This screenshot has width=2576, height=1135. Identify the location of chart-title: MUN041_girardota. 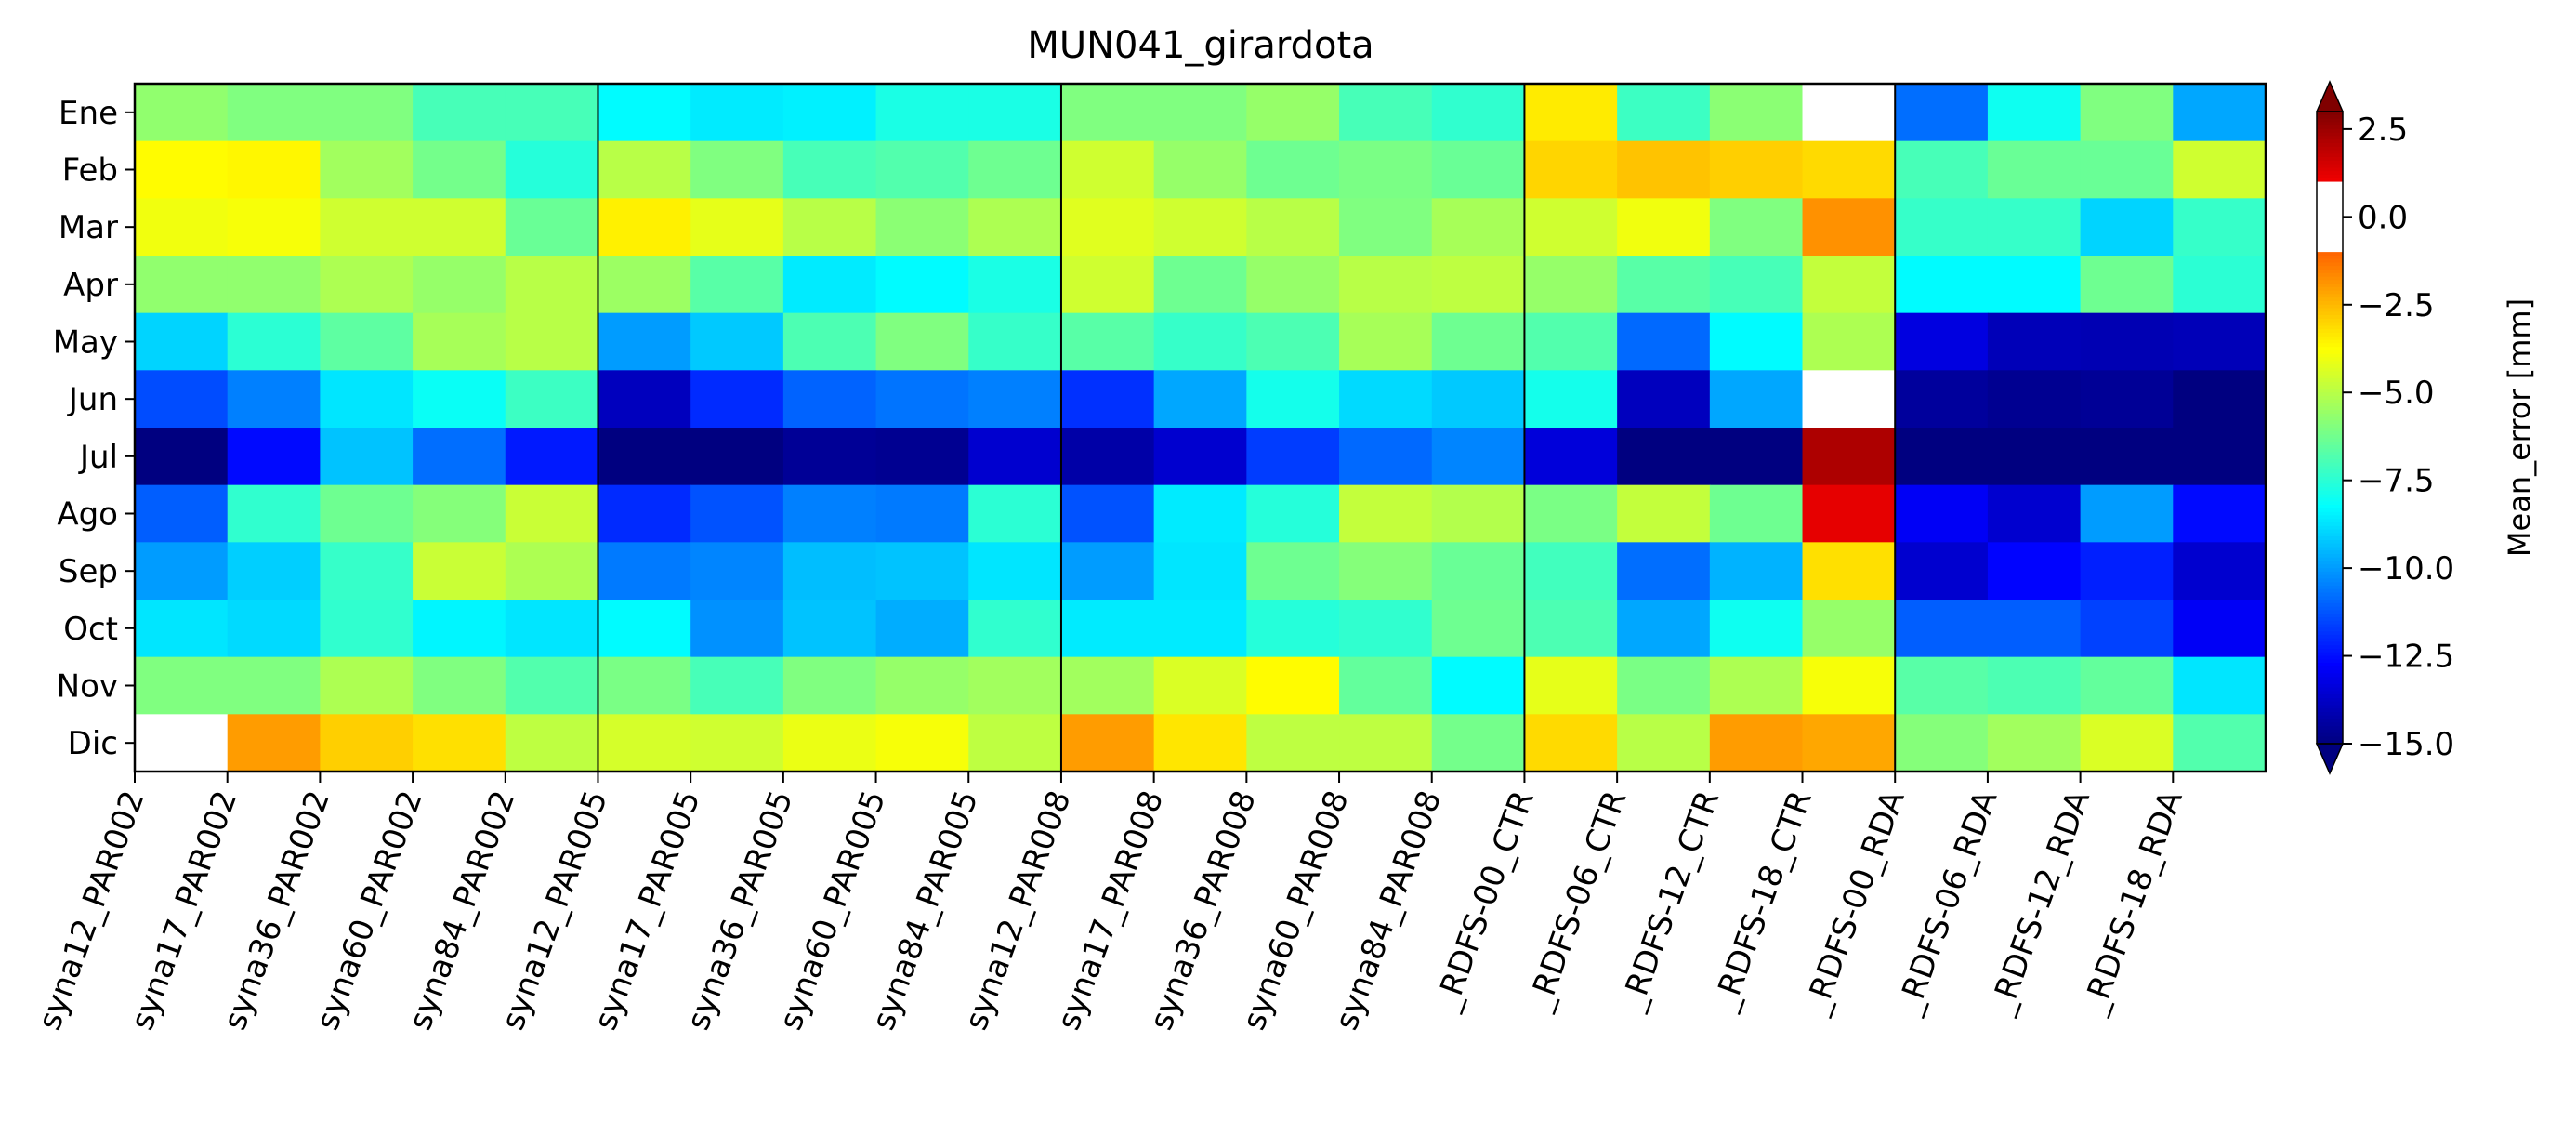
(1200, 45).